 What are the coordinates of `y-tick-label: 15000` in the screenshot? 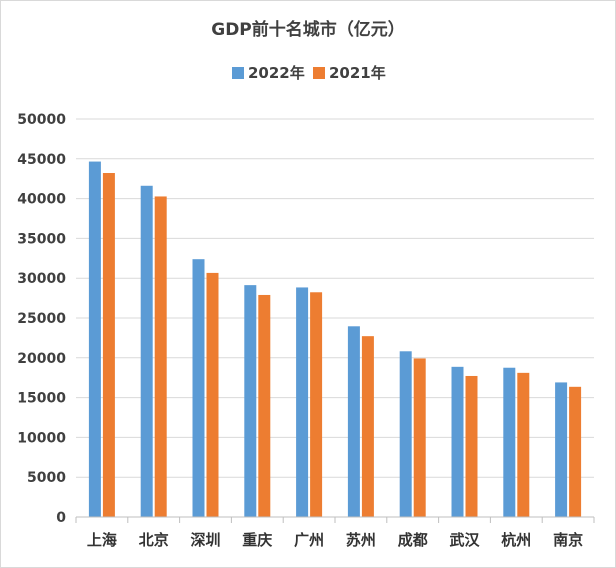 It's located at (41, 399).